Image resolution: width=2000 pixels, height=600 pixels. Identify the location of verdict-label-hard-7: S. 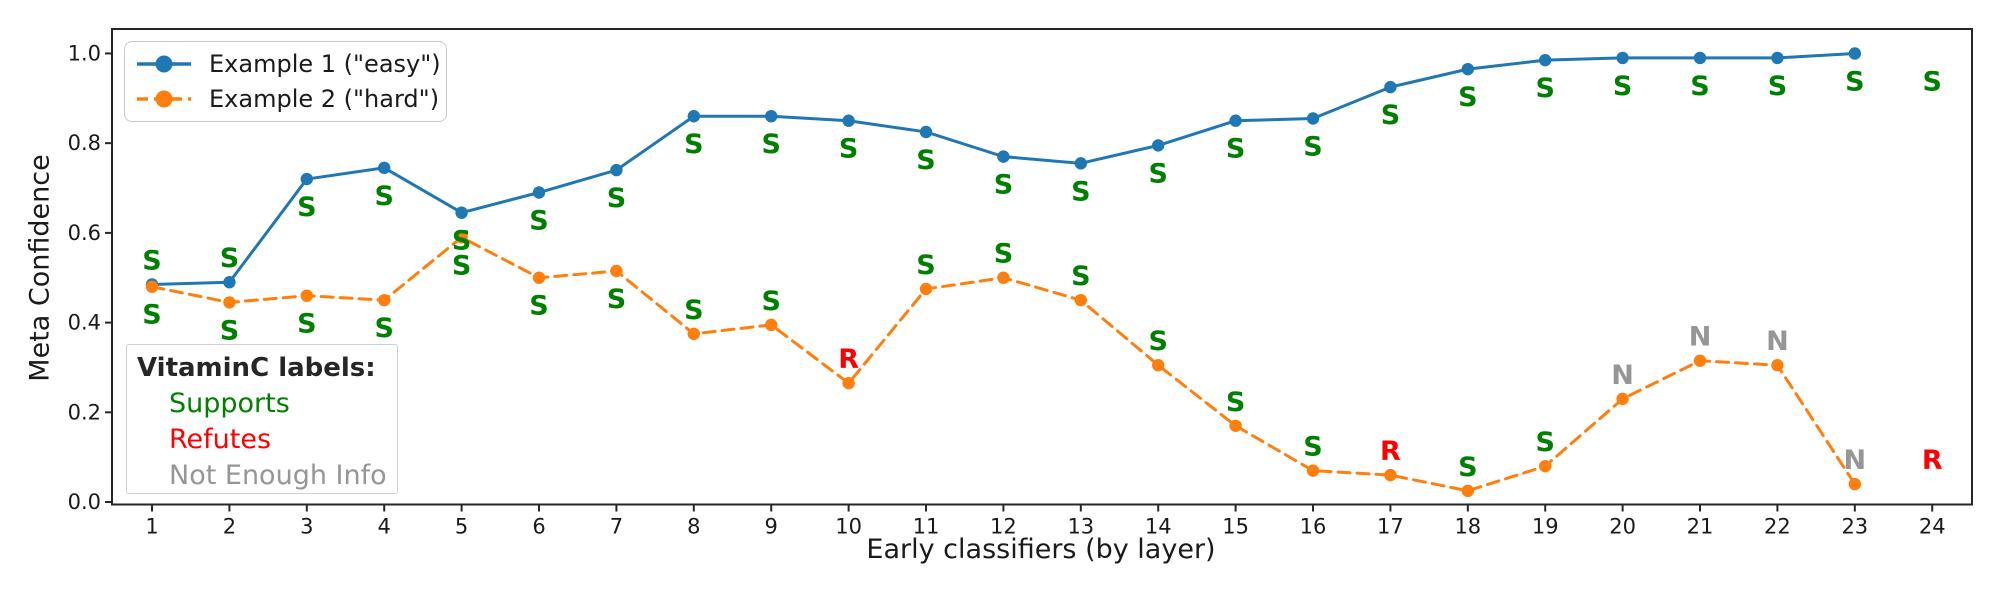
(616, 299).